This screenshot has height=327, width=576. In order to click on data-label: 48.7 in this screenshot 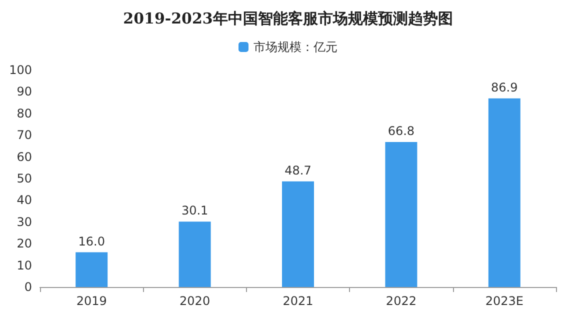, I will do `click(298, 170)`.